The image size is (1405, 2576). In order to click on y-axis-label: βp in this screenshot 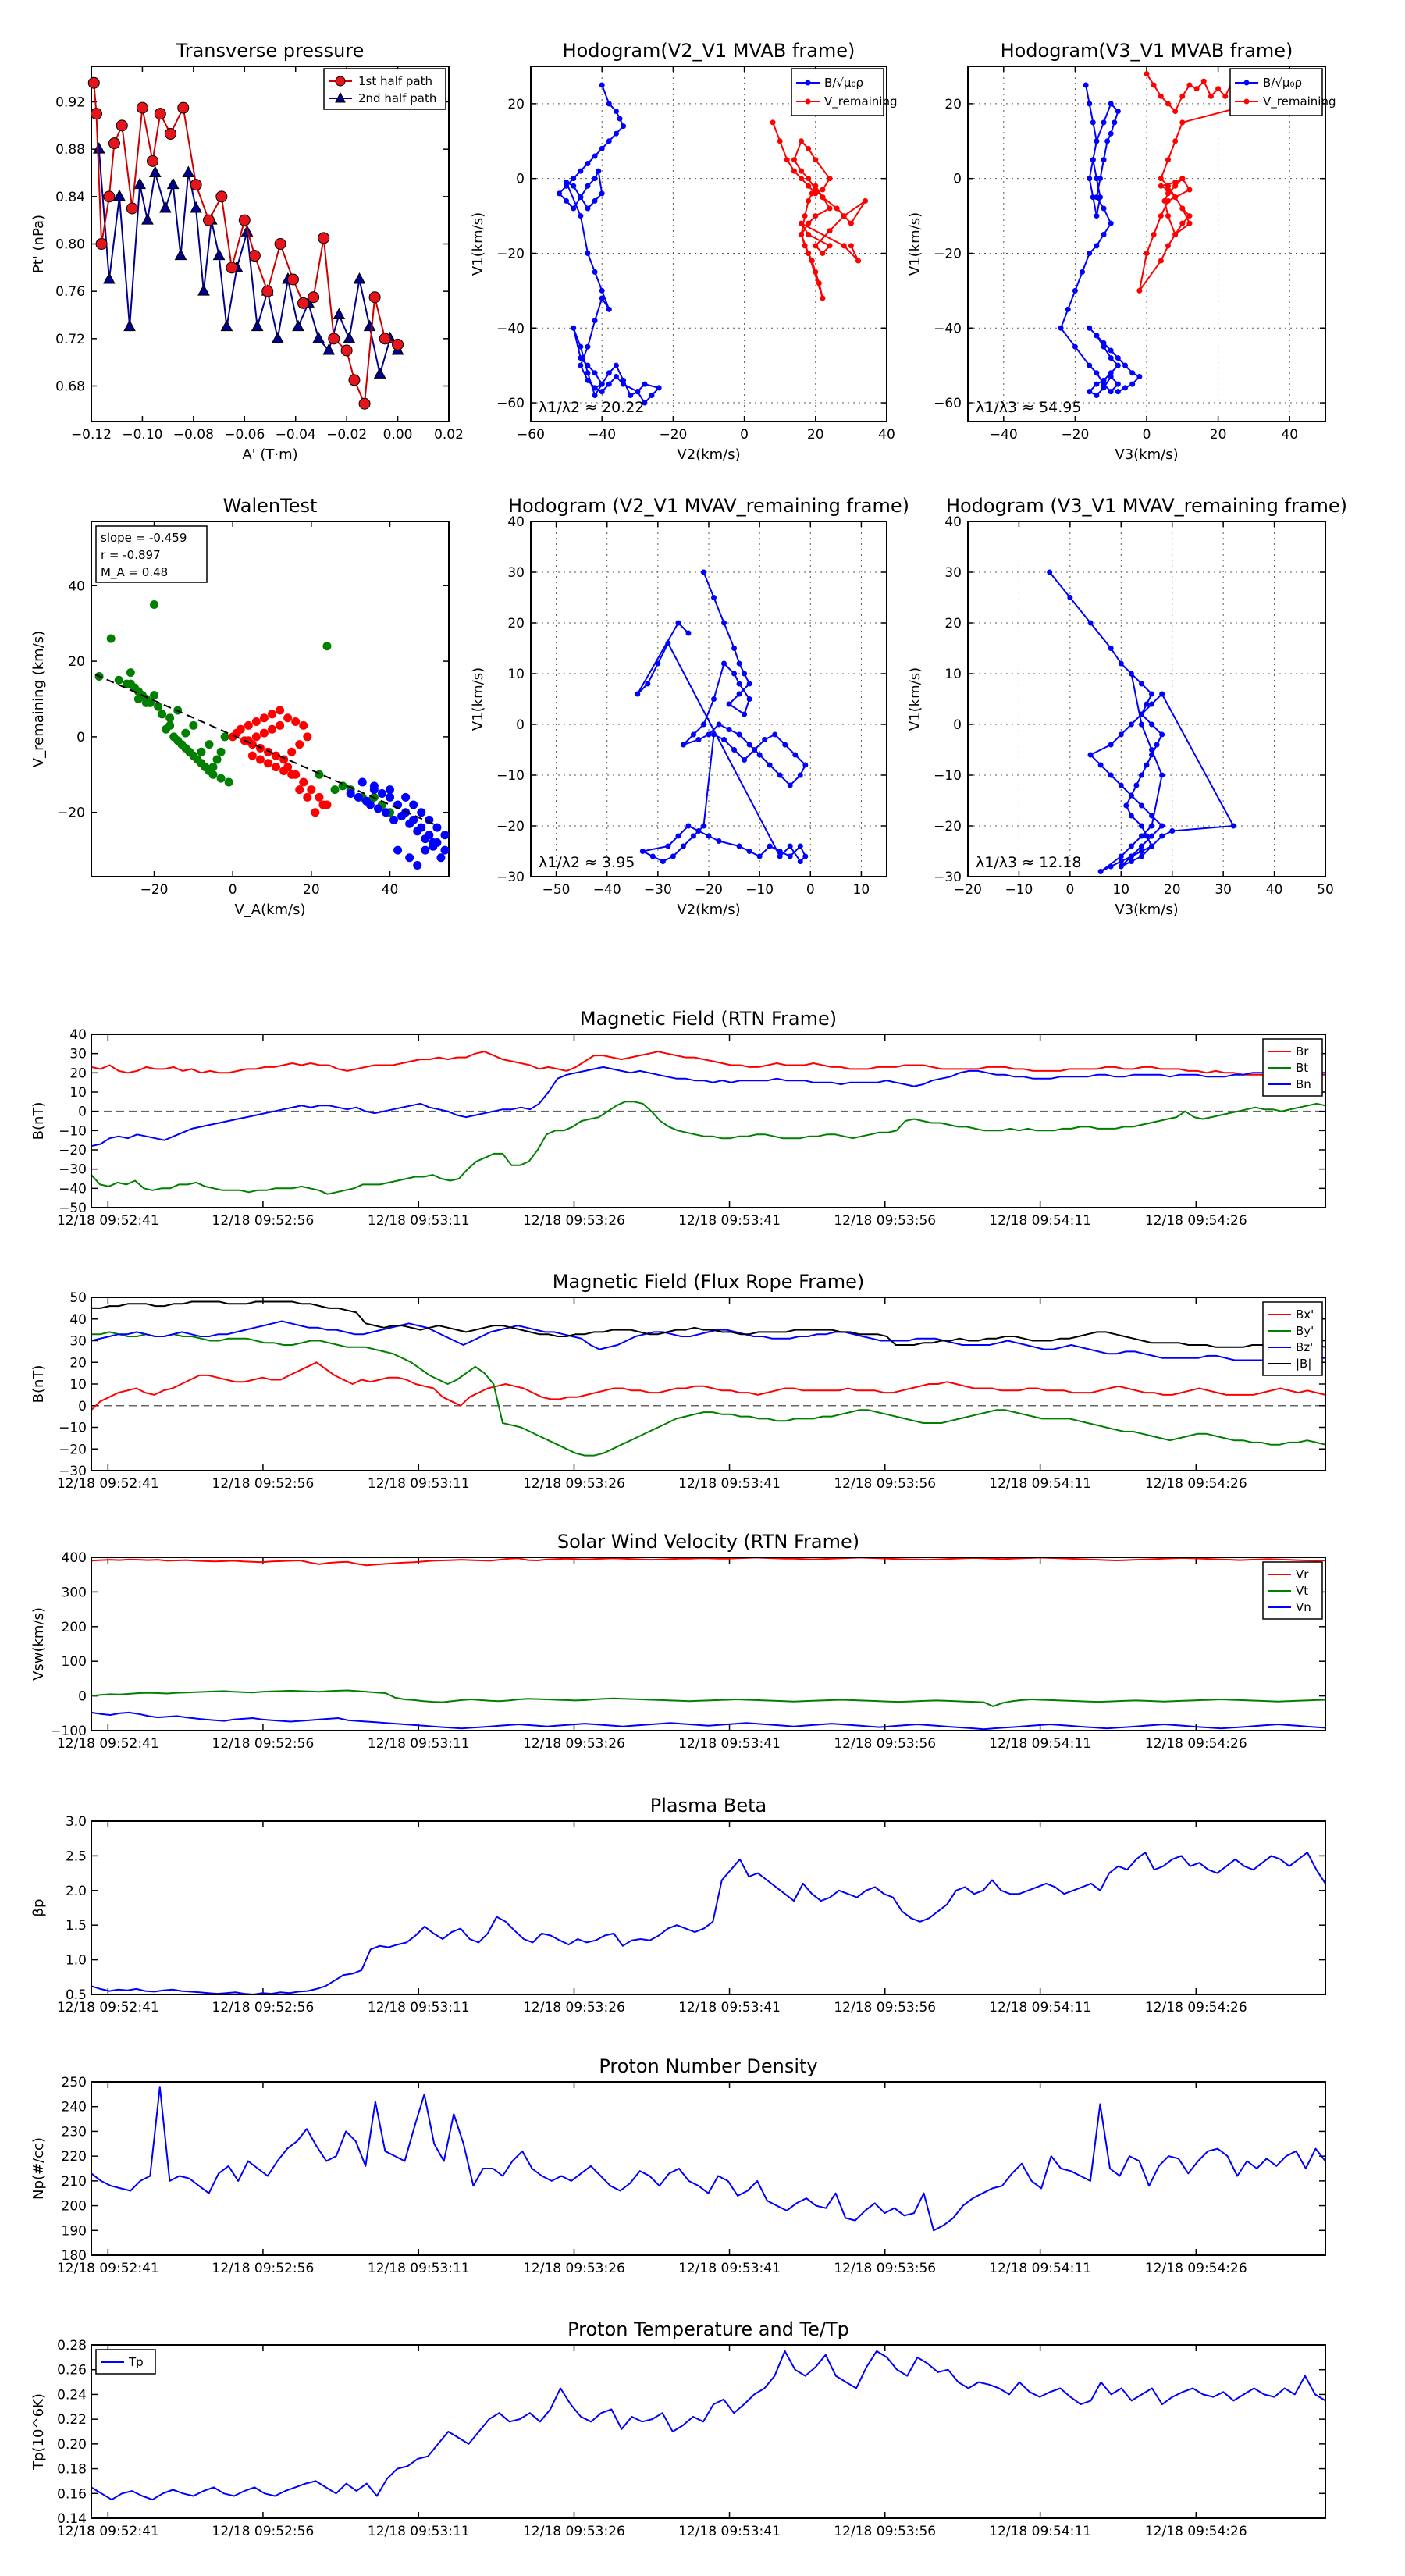, I will do `click(38, 1908)`.